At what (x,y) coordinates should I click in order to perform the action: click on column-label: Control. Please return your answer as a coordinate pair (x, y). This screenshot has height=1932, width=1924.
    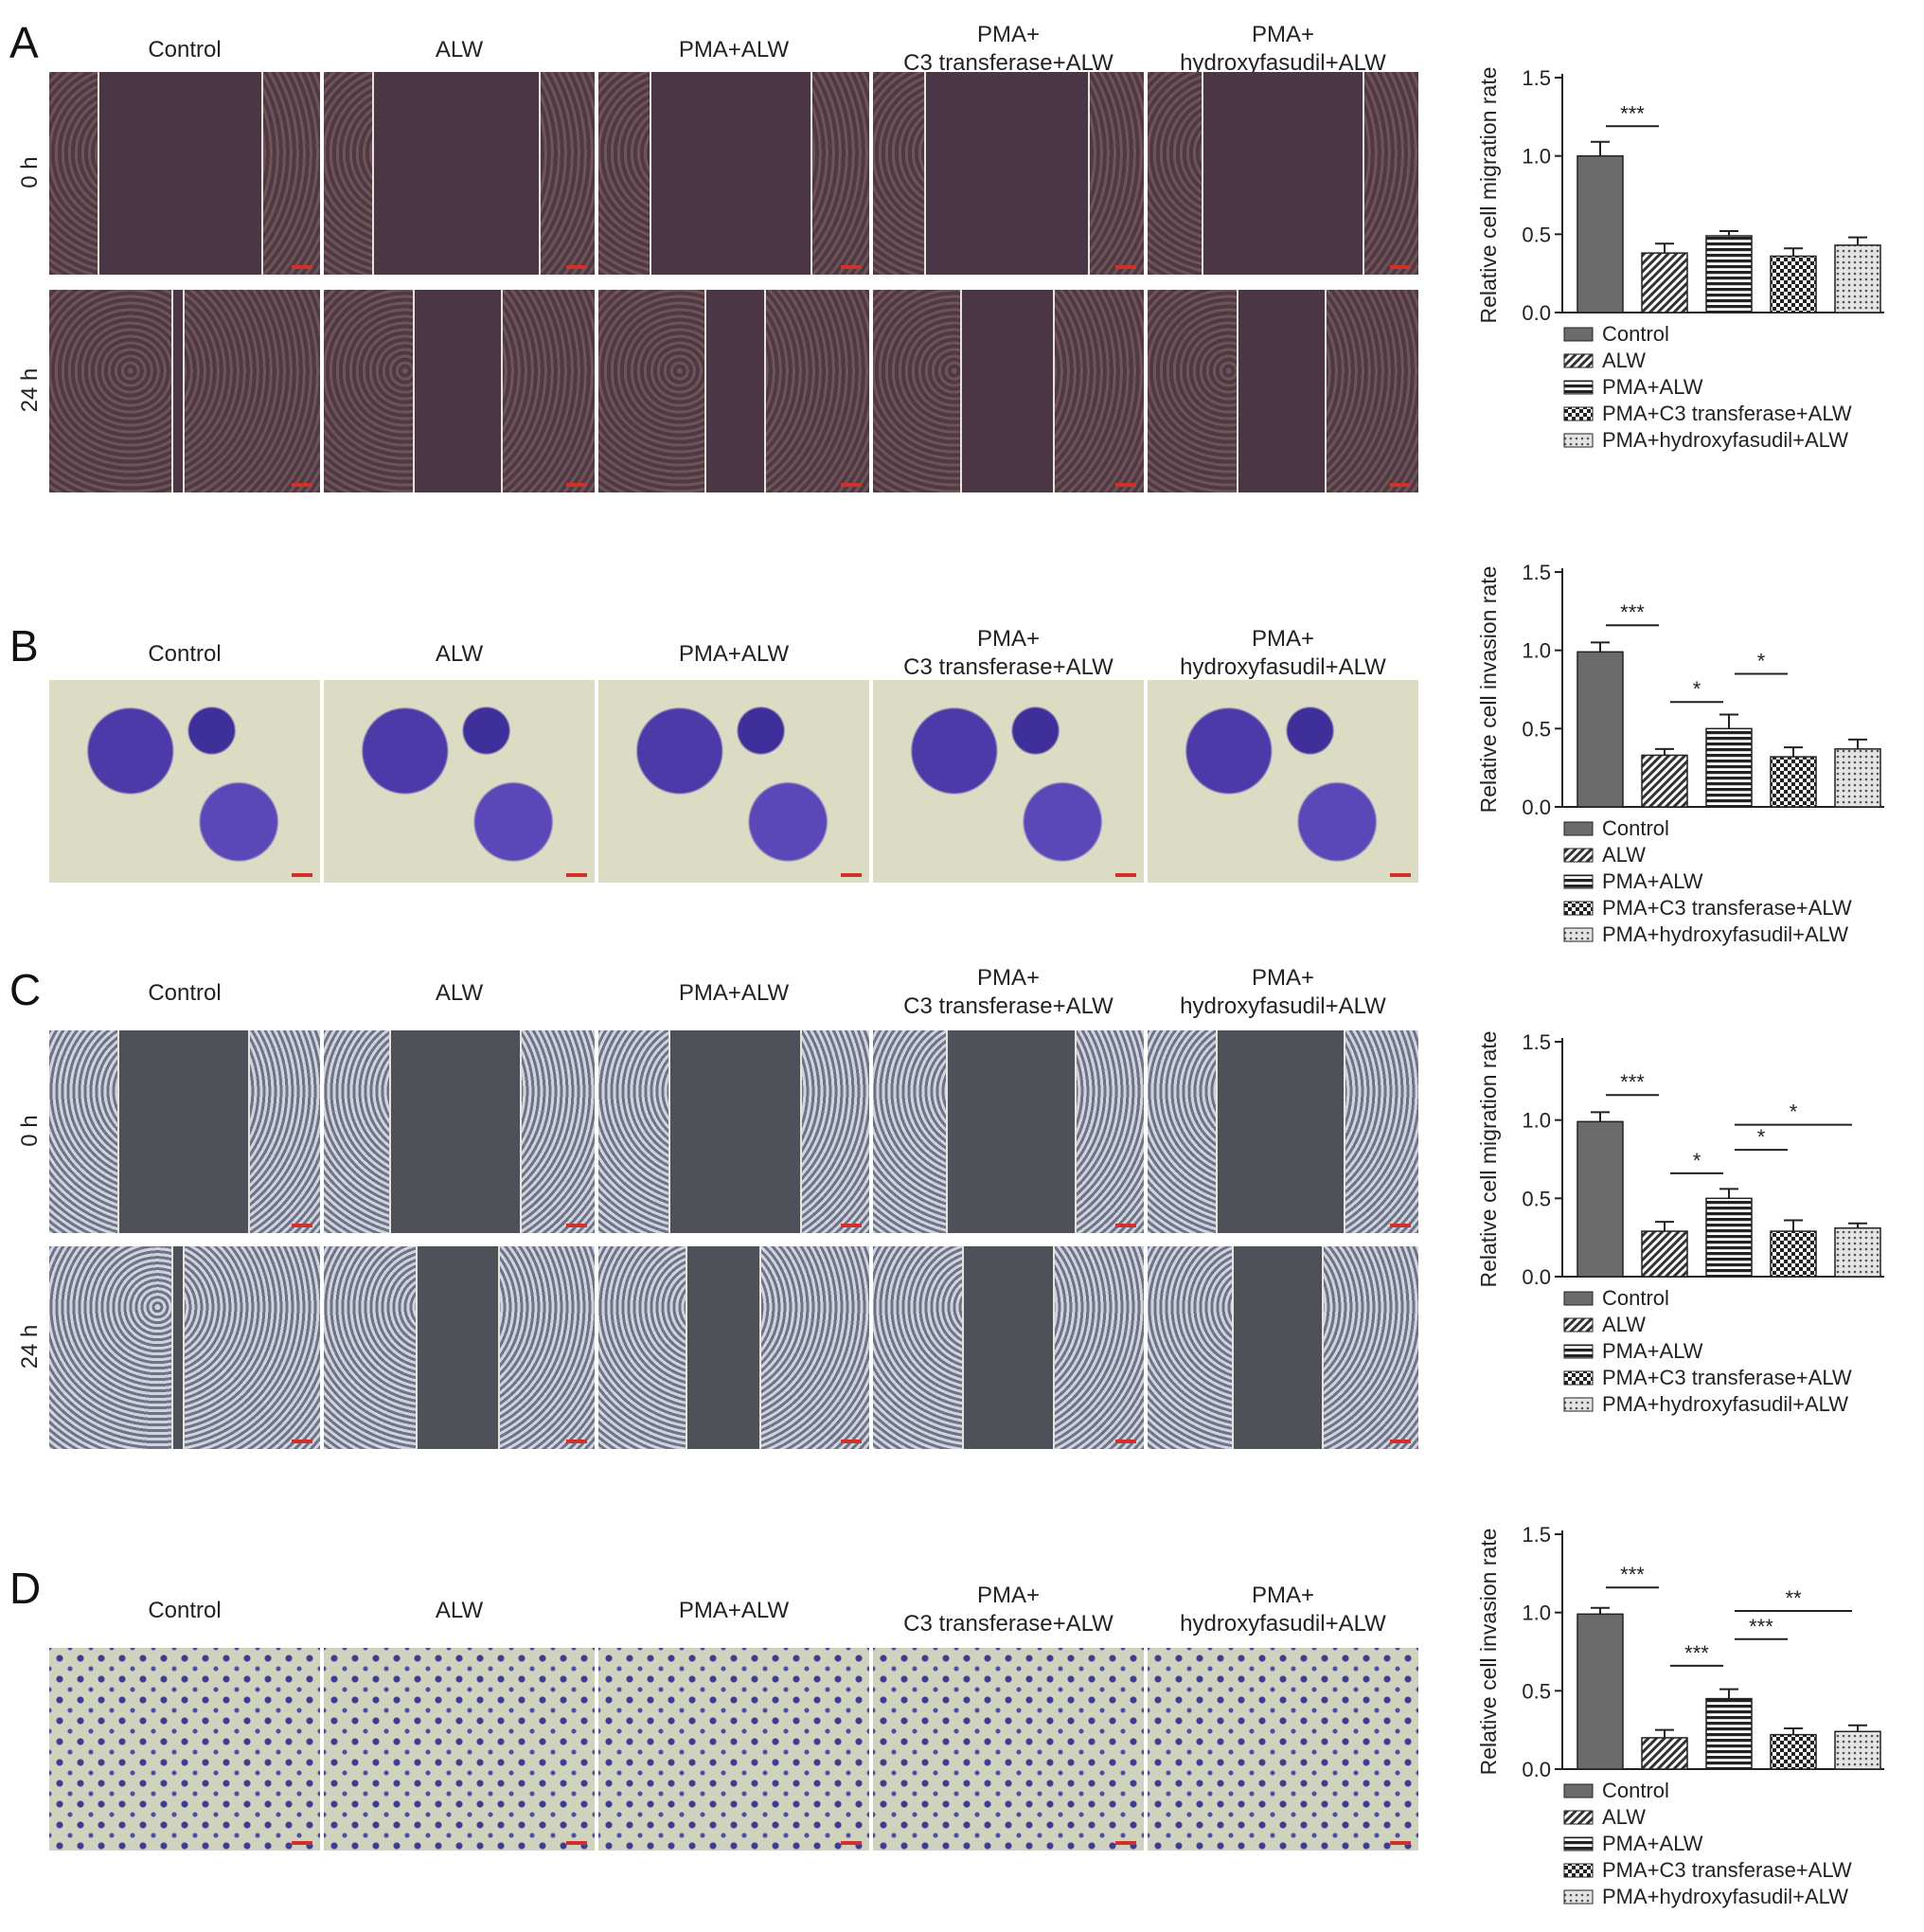
    Looking at the image, I should click on (185, 654).